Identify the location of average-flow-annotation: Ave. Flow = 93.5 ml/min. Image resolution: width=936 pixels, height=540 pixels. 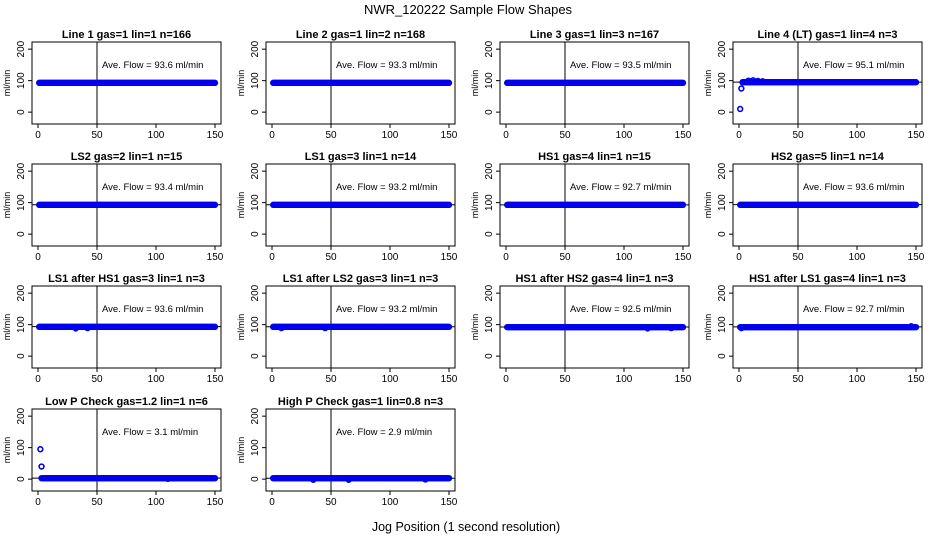
(620, 65).